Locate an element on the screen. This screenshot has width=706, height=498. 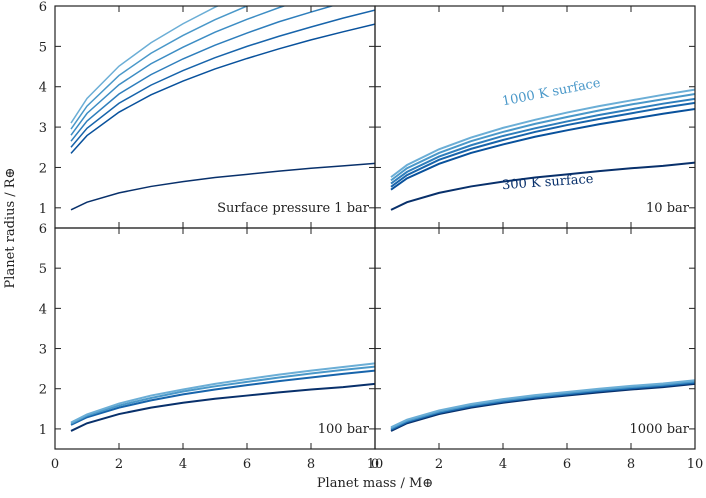
annotation: 1000 K surface is located at coordinates (551, 93).